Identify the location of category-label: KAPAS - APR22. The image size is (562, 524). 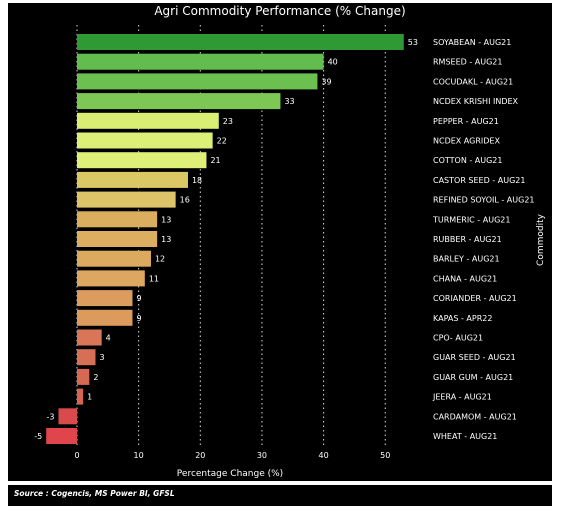
(462, 318).